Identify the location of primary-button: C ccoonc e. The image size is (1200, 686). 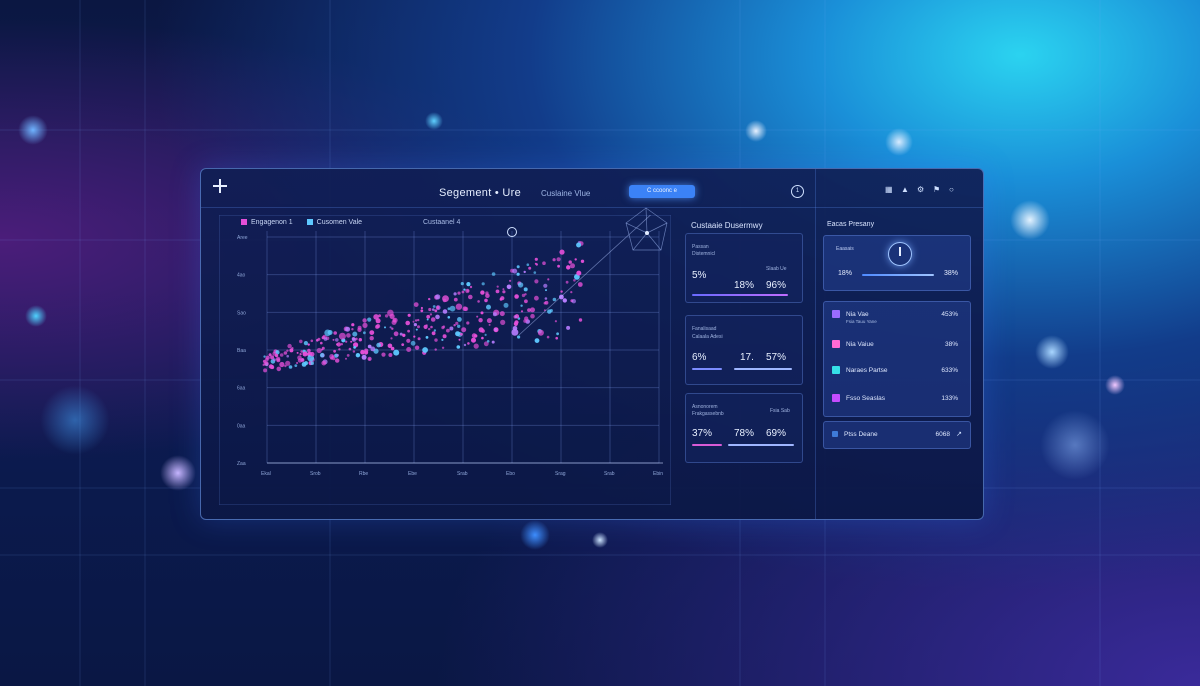
(662, 191).